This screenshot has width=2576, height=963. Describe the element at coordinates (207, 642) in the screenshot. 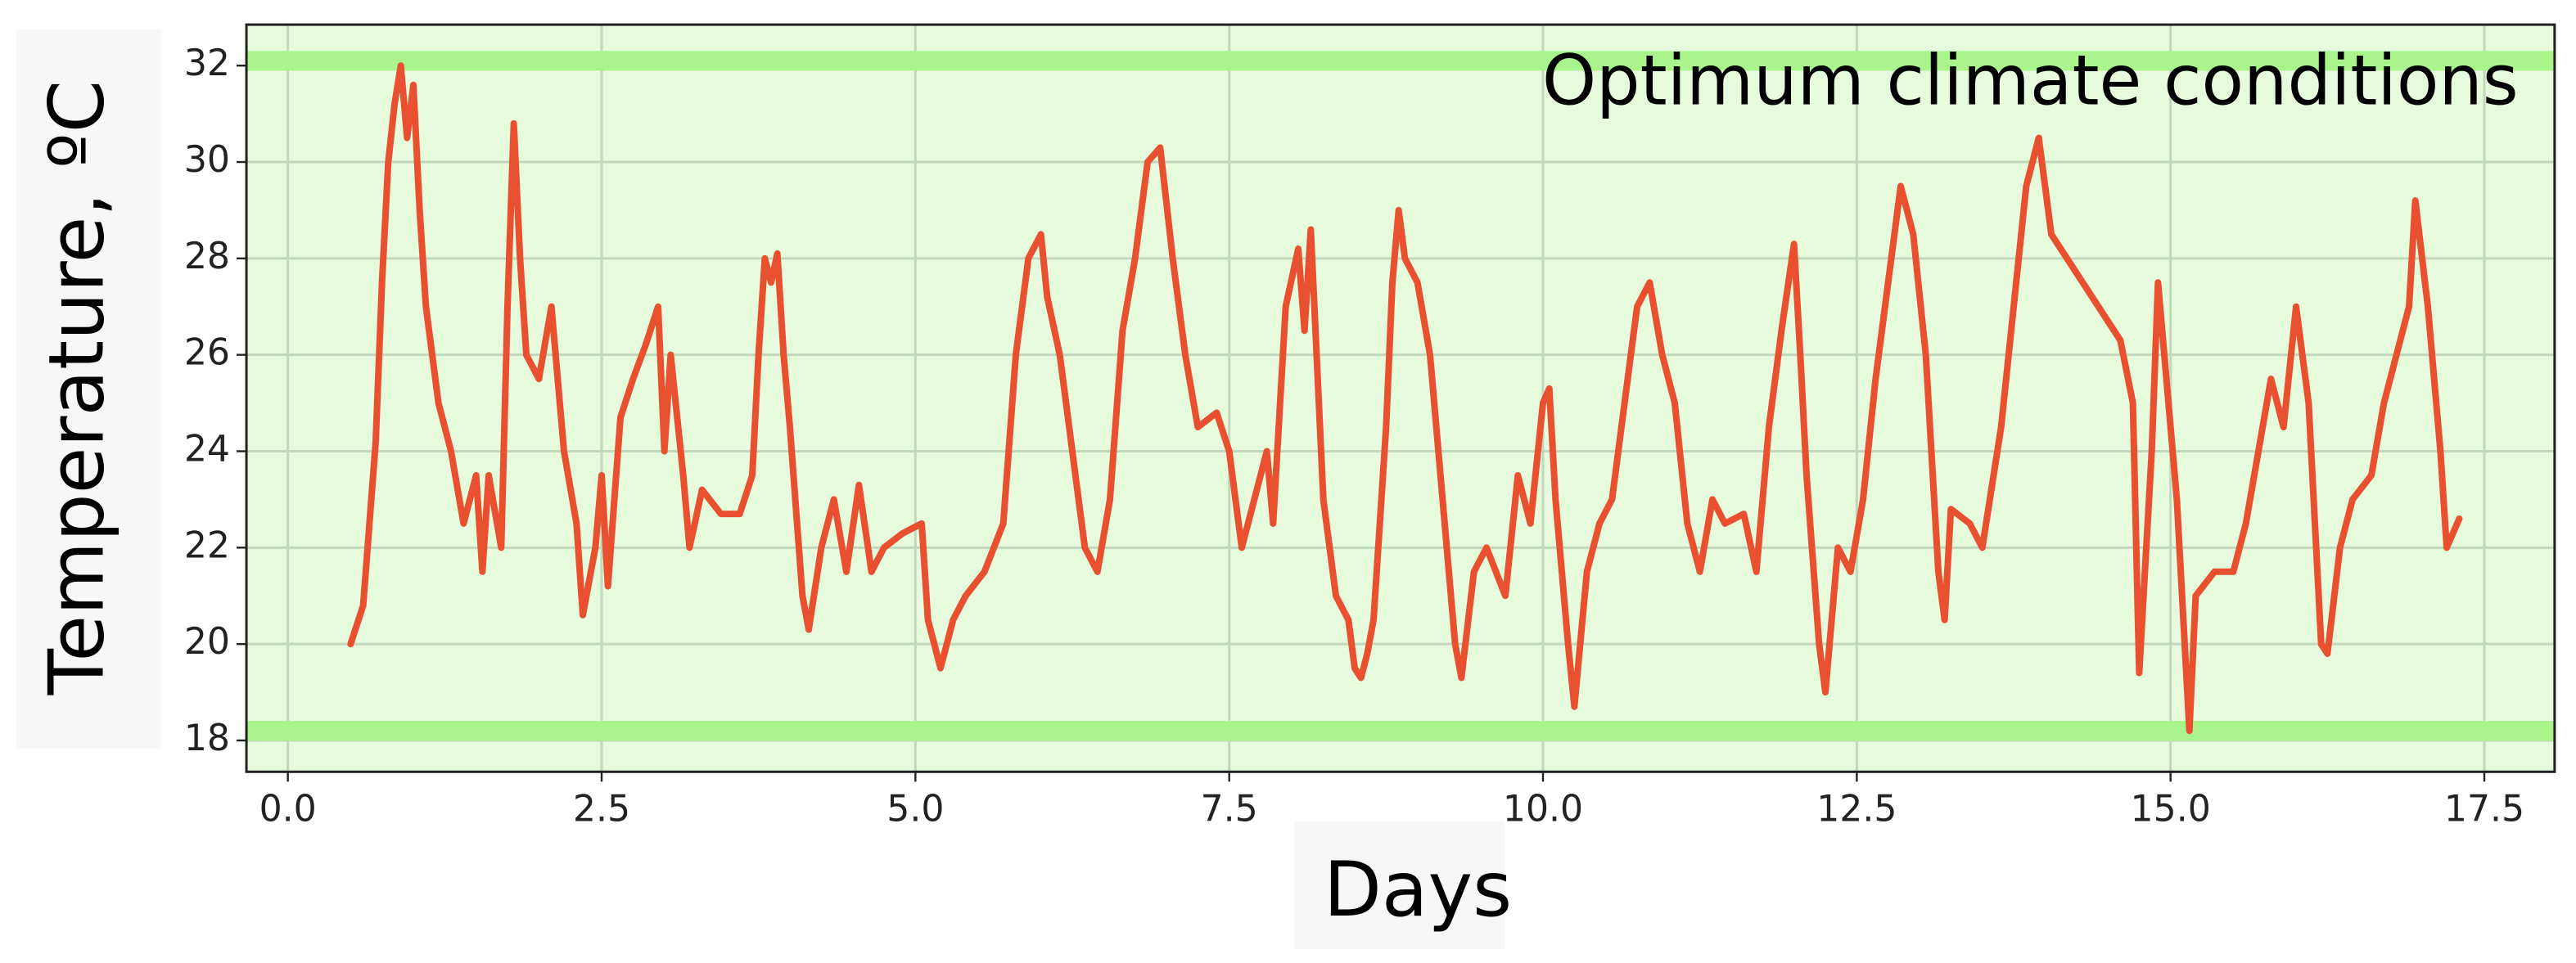

I see `y-tick-label: 20` at that location.